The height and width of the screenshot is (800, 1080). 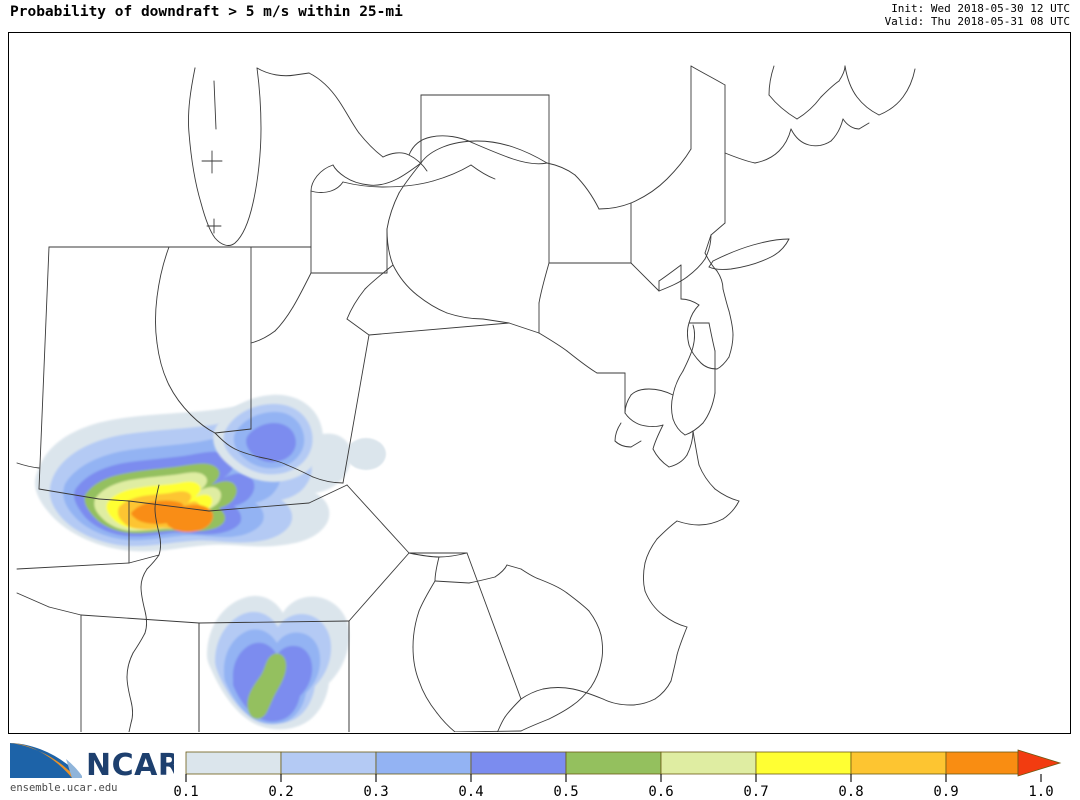 What do you see at coordinates (977, 21) in the screenshot?
I see `valid-time-label: Valid: Thu 2018-05-31 08 UTC` at bounding box center [977, 21].